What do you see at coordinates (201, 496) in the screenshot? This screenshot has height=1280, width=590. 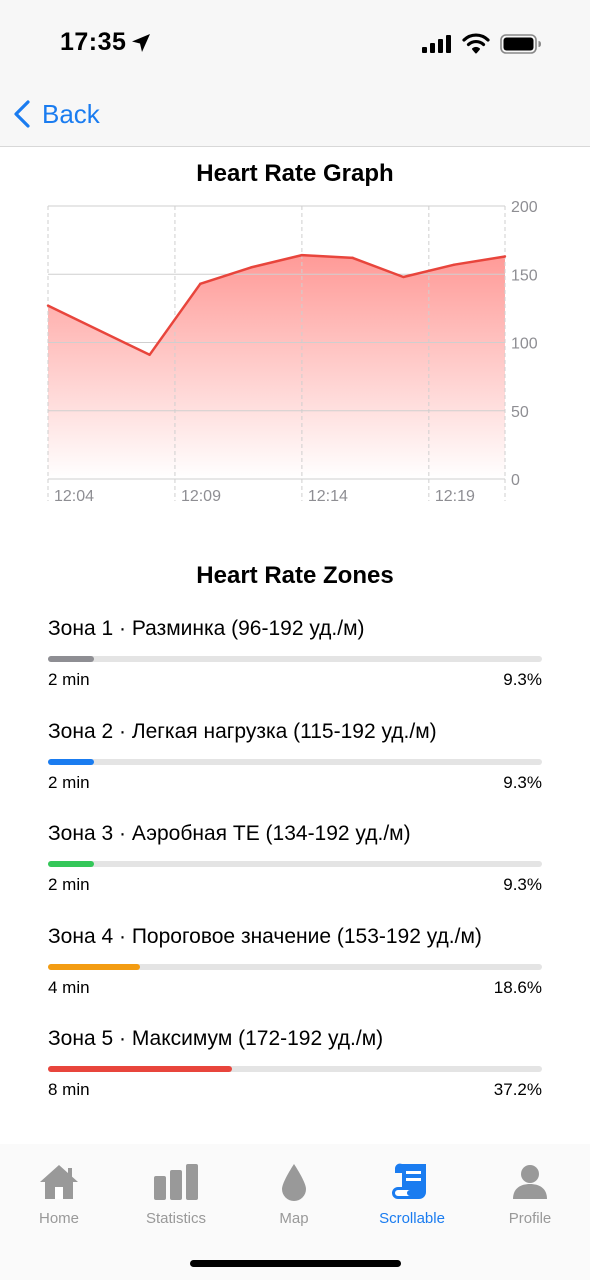 I see `x-tick-label: 12:09` at bounding box center [201, 496].